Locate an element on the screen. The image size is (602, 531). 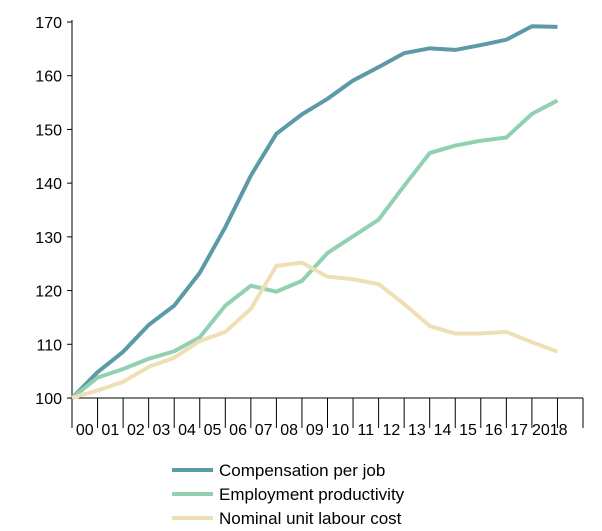
x-tick-label: 10 is located at coordinates (340, 430).